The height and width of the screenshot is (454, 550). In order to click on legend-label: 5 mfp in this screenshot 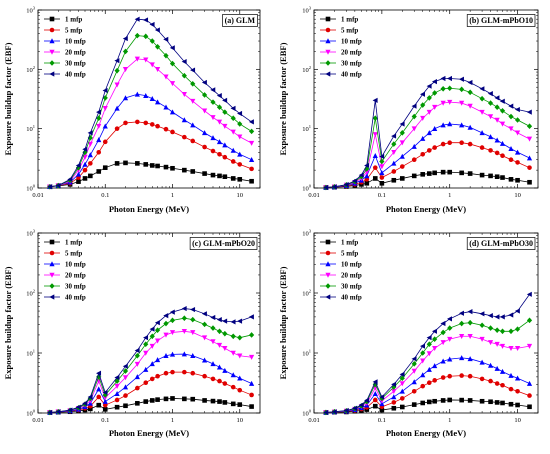, I will do `click(73, 31)`.